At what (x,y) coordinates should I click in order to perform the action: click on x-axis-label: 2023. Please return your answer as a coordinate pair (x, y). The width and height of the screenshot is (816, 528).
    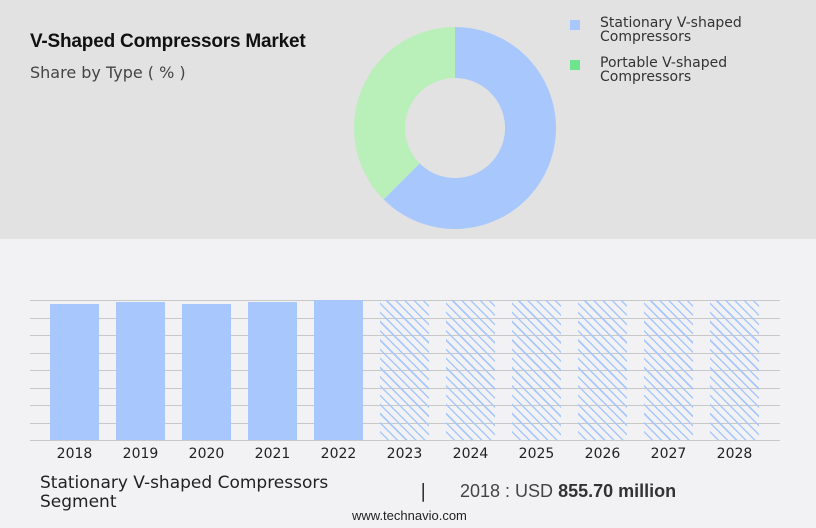
    Looking at the image, I should click on (404, 454).